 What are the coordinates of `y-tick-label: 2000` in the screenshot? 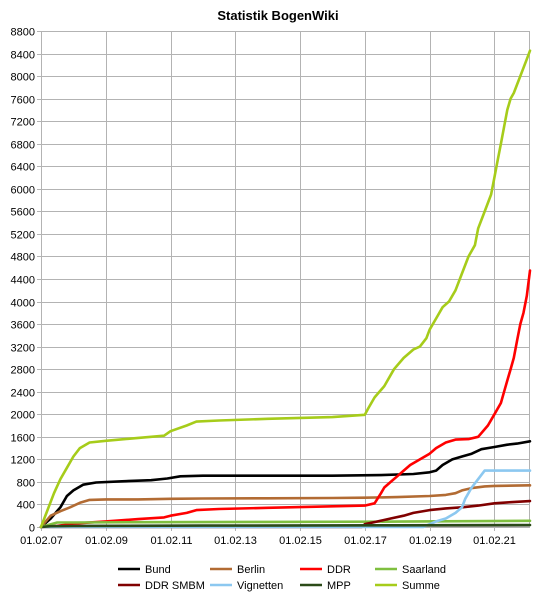 It's located at (23, 416).